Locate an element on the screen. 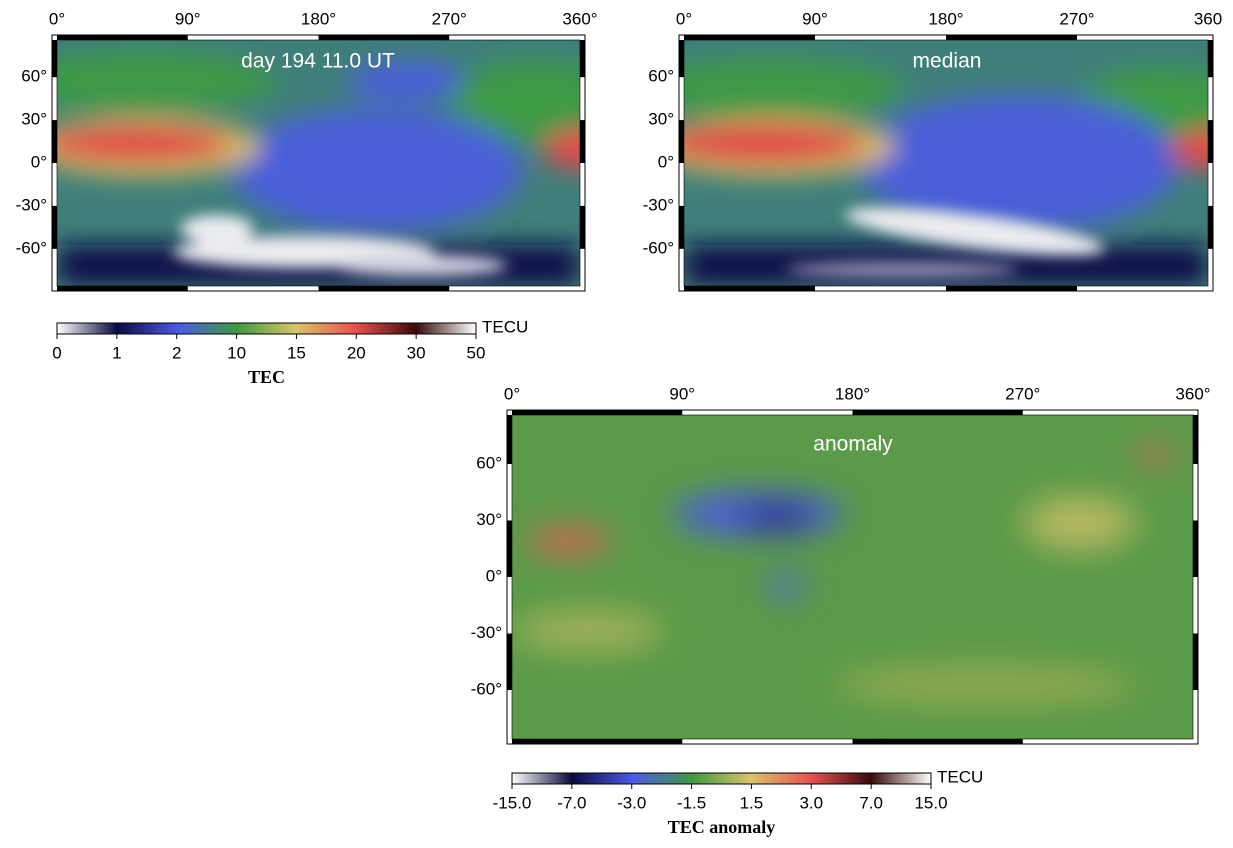 The image size is (1233, 848). colorbar-tick-label: 15.0 is located at coordinates (930, 802).